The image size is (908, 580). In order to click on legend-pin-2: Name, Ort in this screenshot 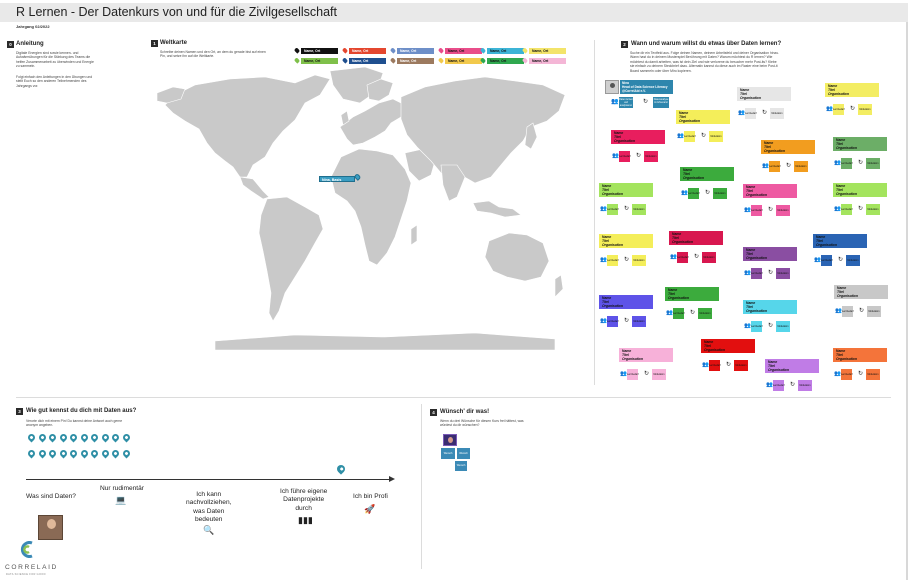, I will do `click(364, 51)`.